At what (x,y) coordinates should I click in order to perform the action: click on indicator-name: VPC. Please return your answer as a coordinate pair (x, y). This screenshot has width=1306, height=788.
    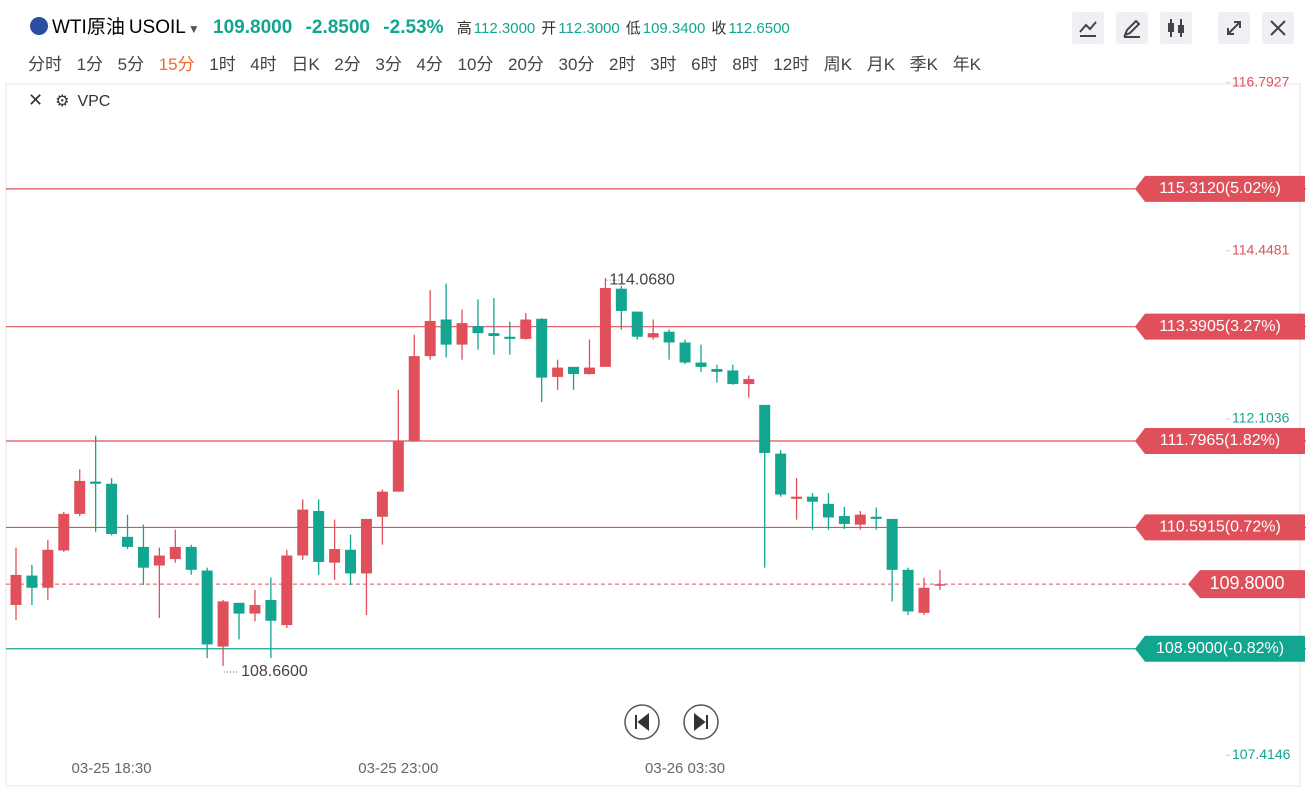
    Looking at the image, I should click on (94, 101).